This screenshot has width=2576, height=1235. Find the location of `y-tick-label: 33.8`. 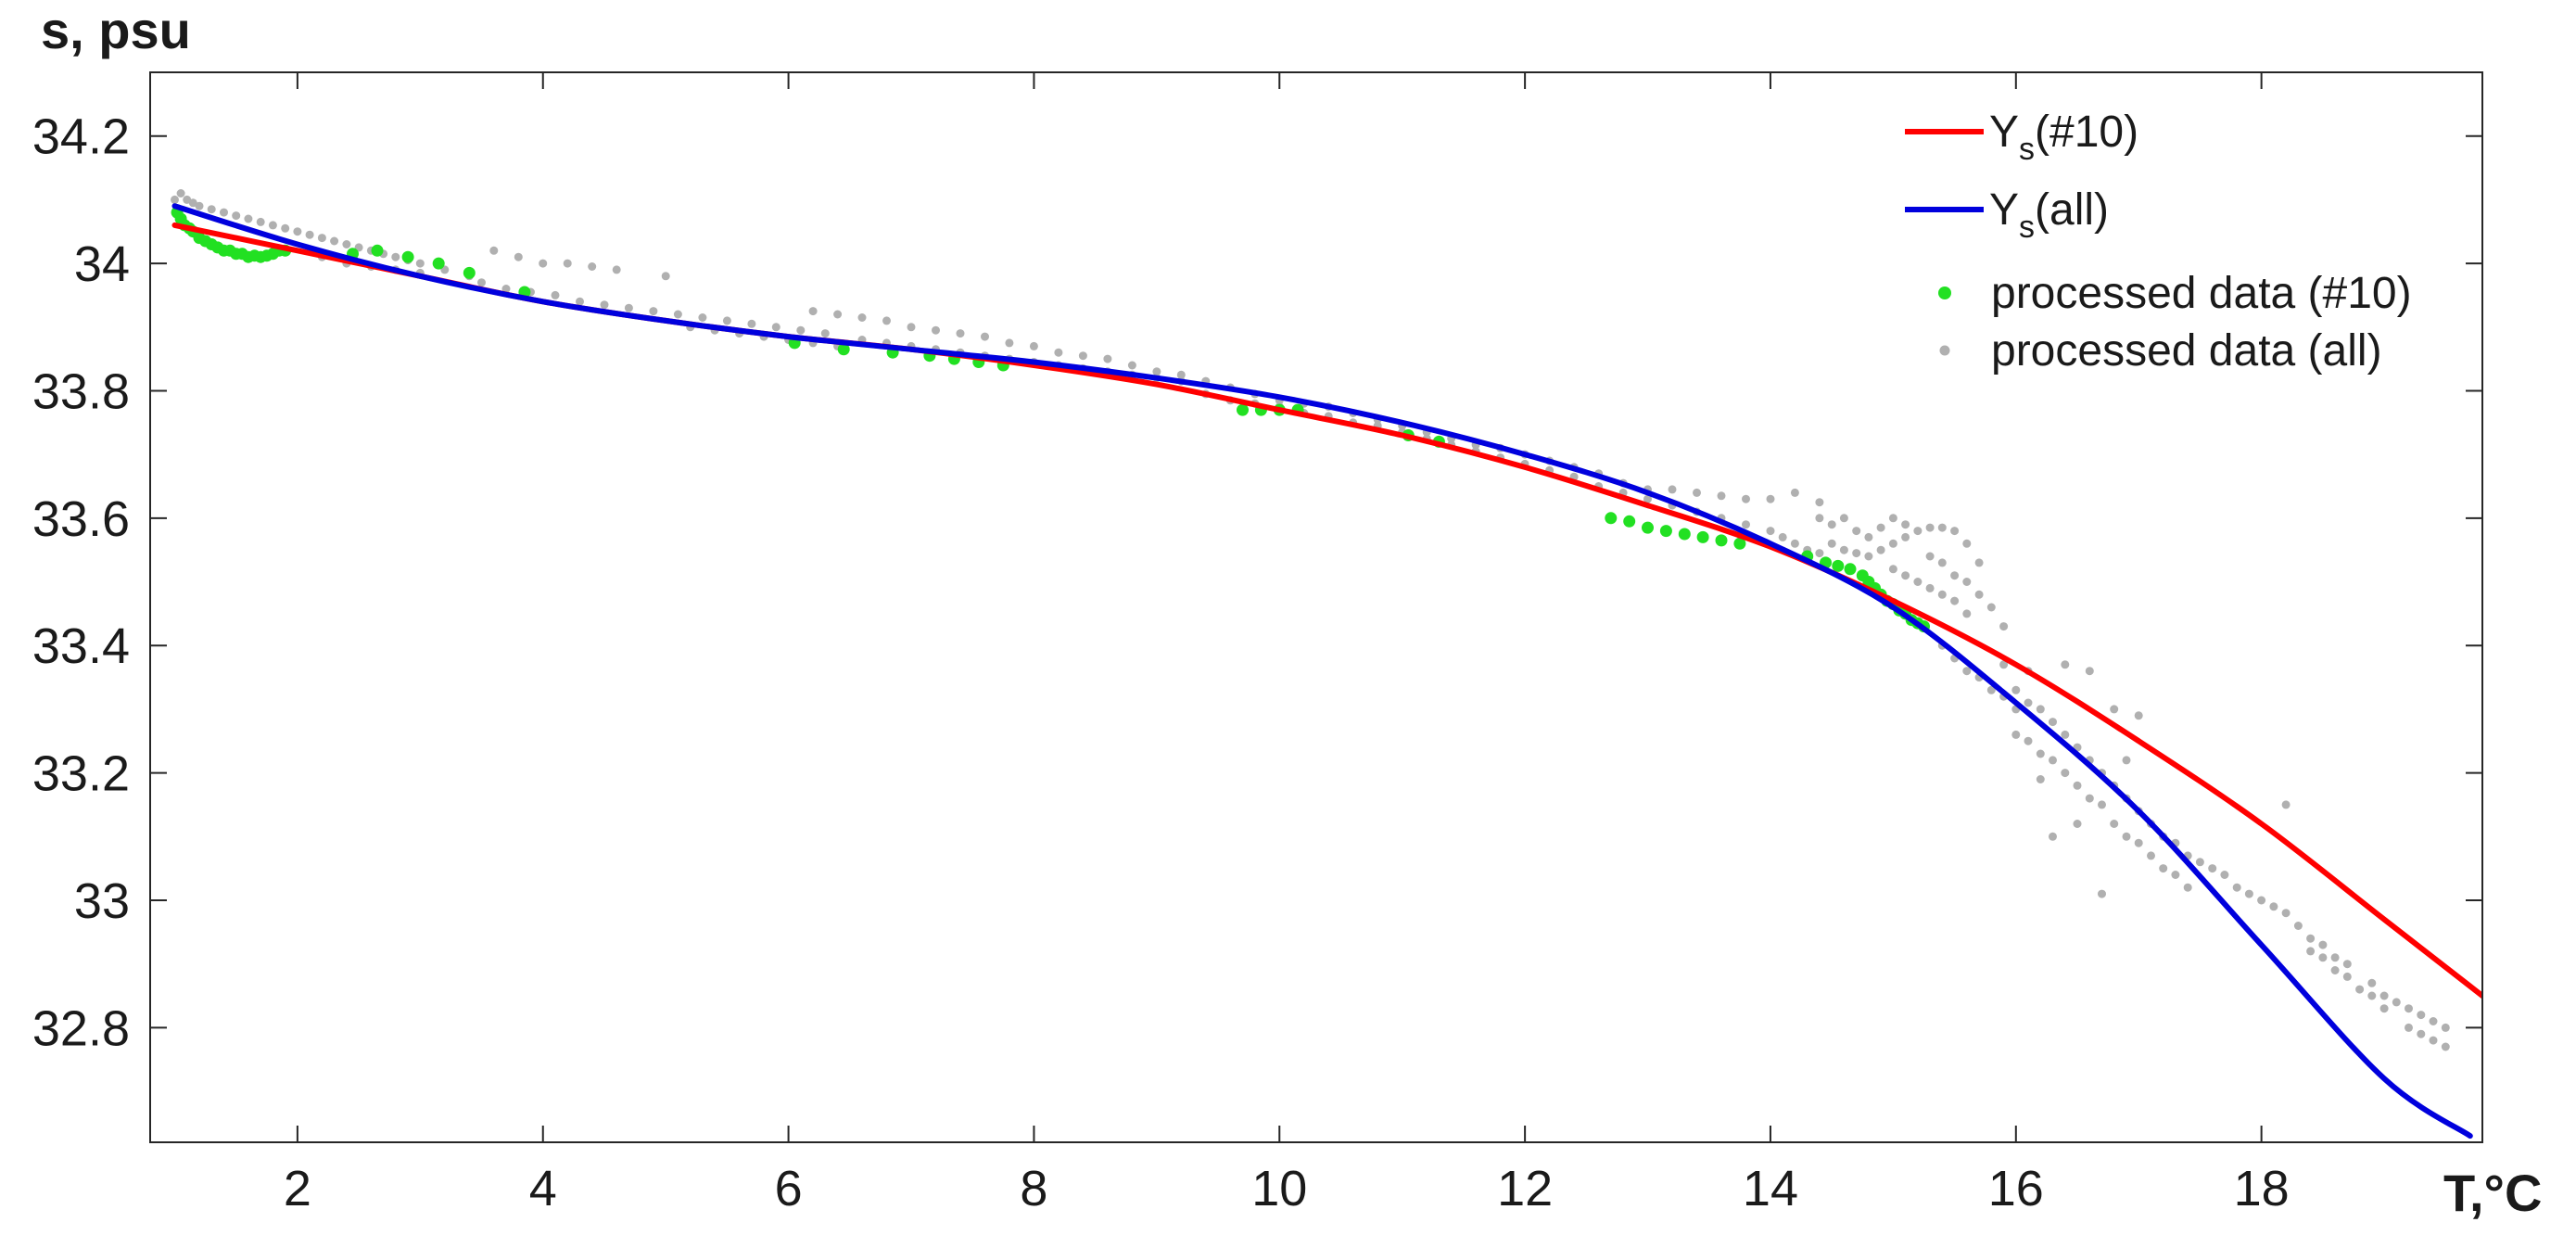

y-tick-label: 33.8 is located at coordinates (81, 391).